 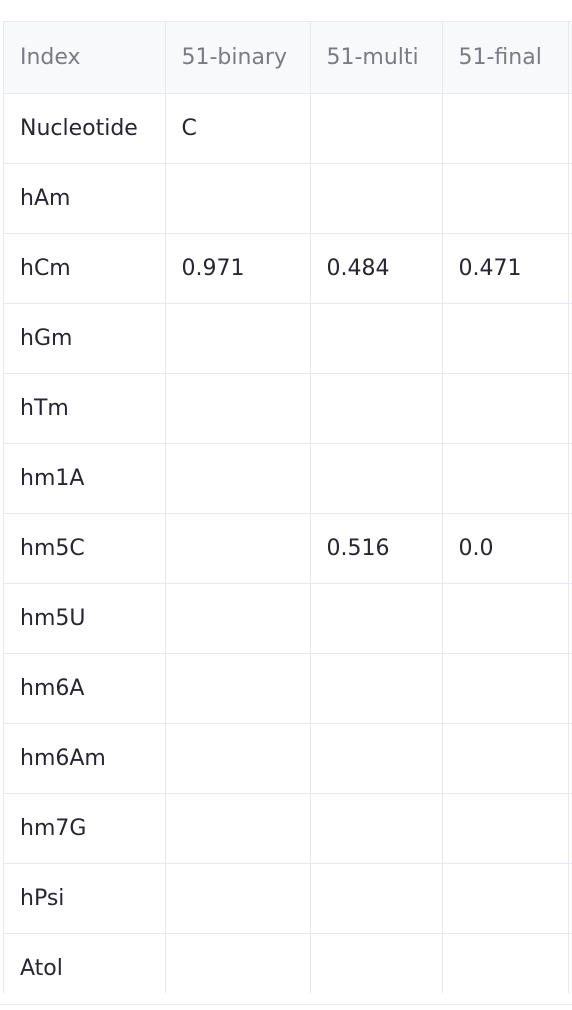 What do you see at coordinates (505, 57) in the screenshot?
I see `column-header-51-final: 51-final` at bounding box center [505, 57].